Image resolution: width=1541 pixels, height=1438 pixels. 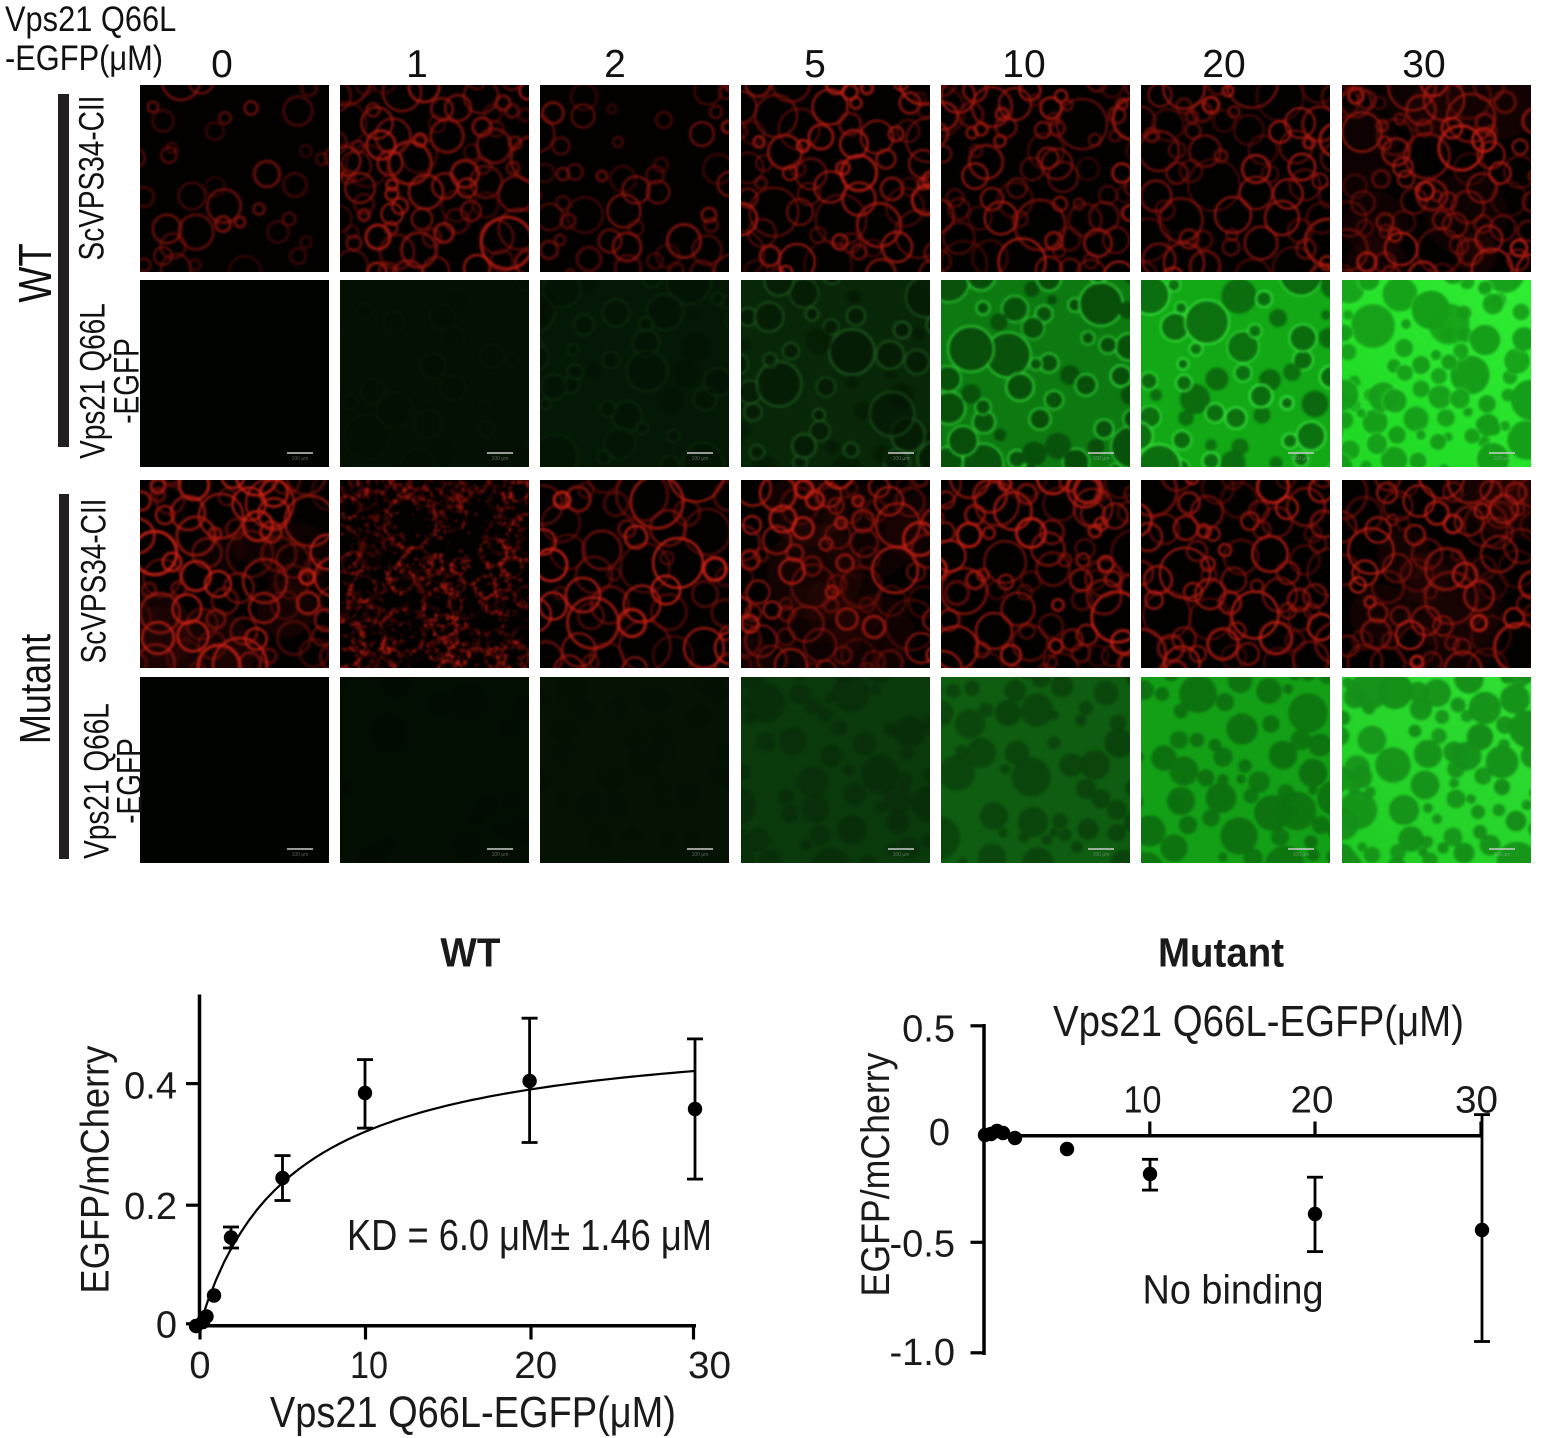 I want to click on svg-text: WT, so click(x=470, y=952).